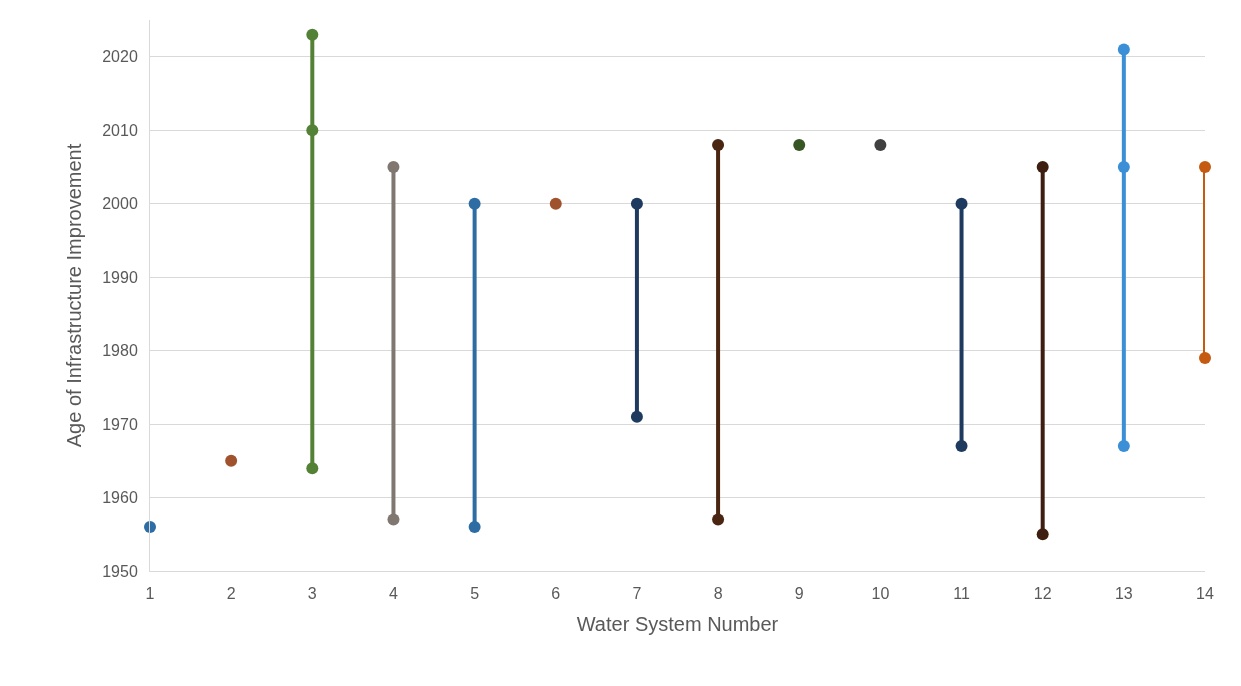 The height and width of the screenshot is (686, 1241). I want to click on x-tick-label: 10, so click(880, 594).